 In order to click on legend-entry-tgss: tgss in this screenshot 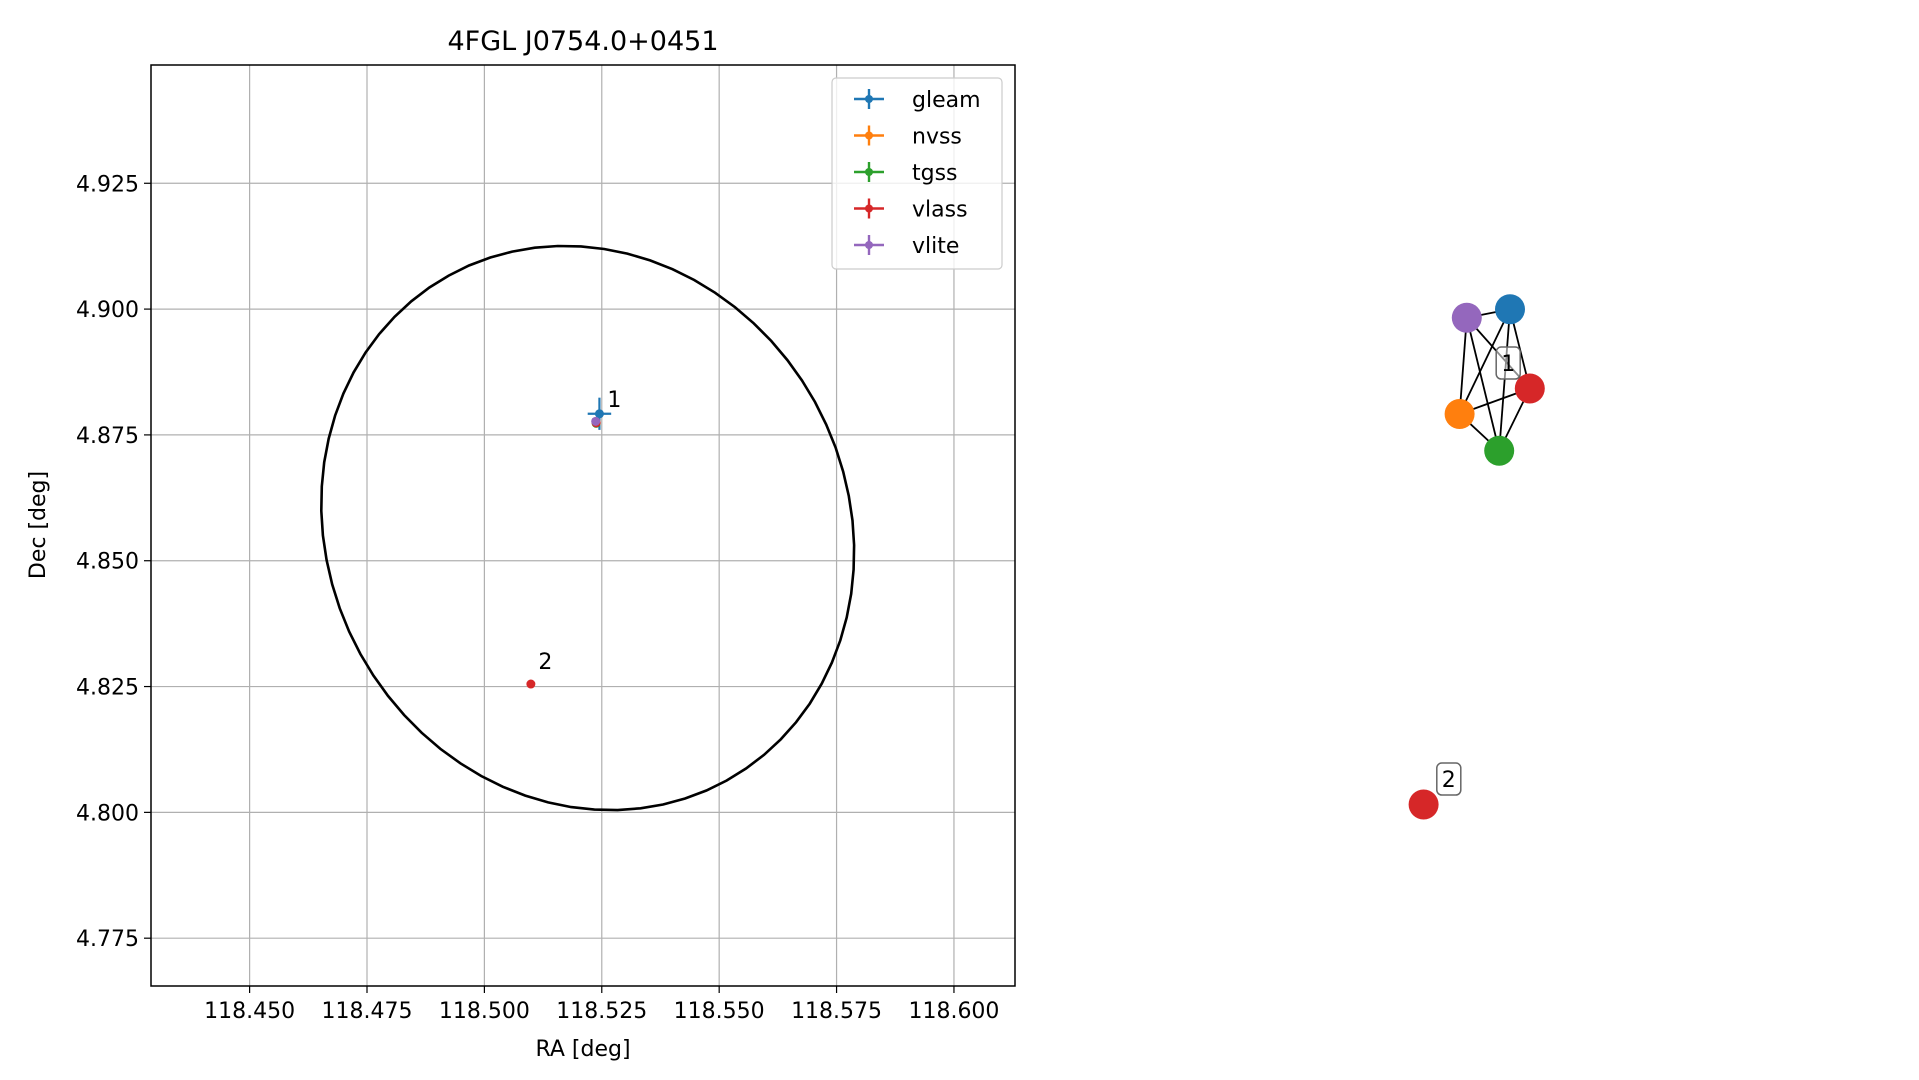, I will do `click(906, 173)`.